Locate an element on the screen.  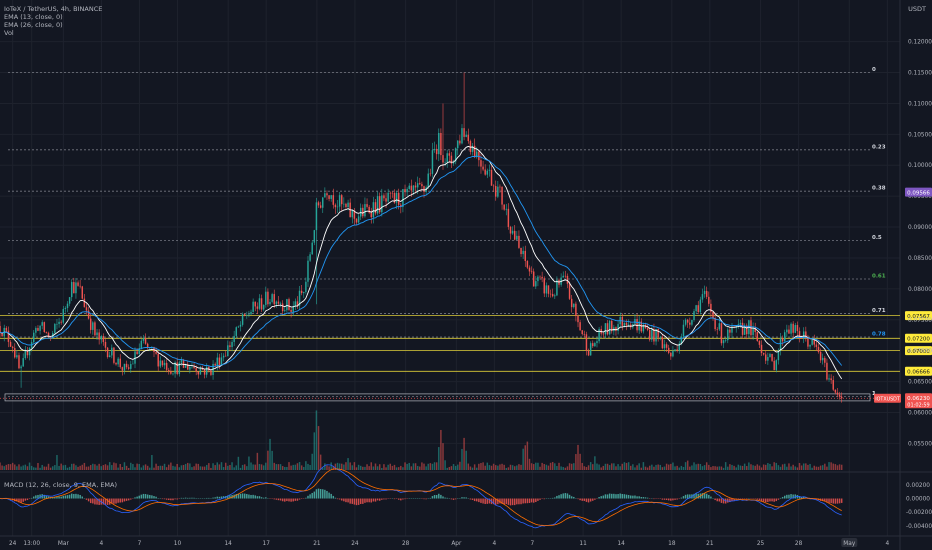
ema-13-legend: EMA (13, close, 0) is located at coordinates (33, 17).